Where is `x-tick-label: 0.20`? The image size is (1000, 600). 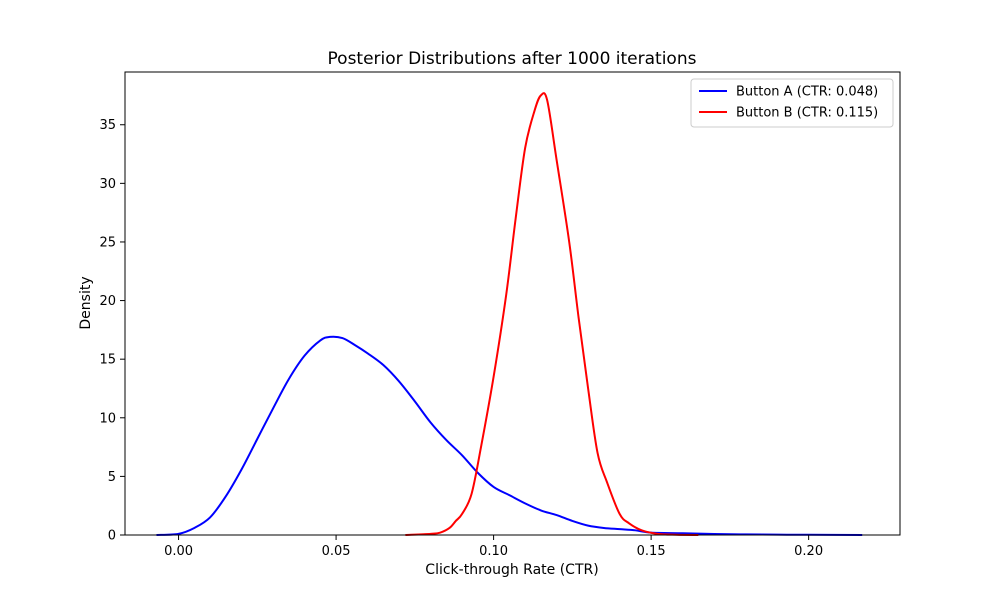
x-tick-label: 0.20 is located at coordinates (808, 551).